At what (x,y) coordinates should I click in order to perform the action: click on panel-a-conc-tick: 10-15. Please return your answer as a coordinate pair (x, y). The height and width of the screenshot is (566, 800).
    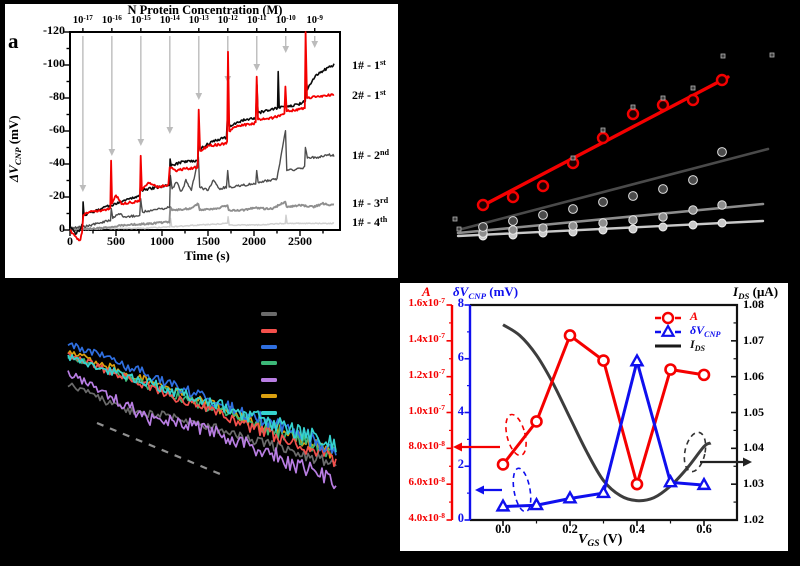
    Looking at the image, I should click on (140, 19).